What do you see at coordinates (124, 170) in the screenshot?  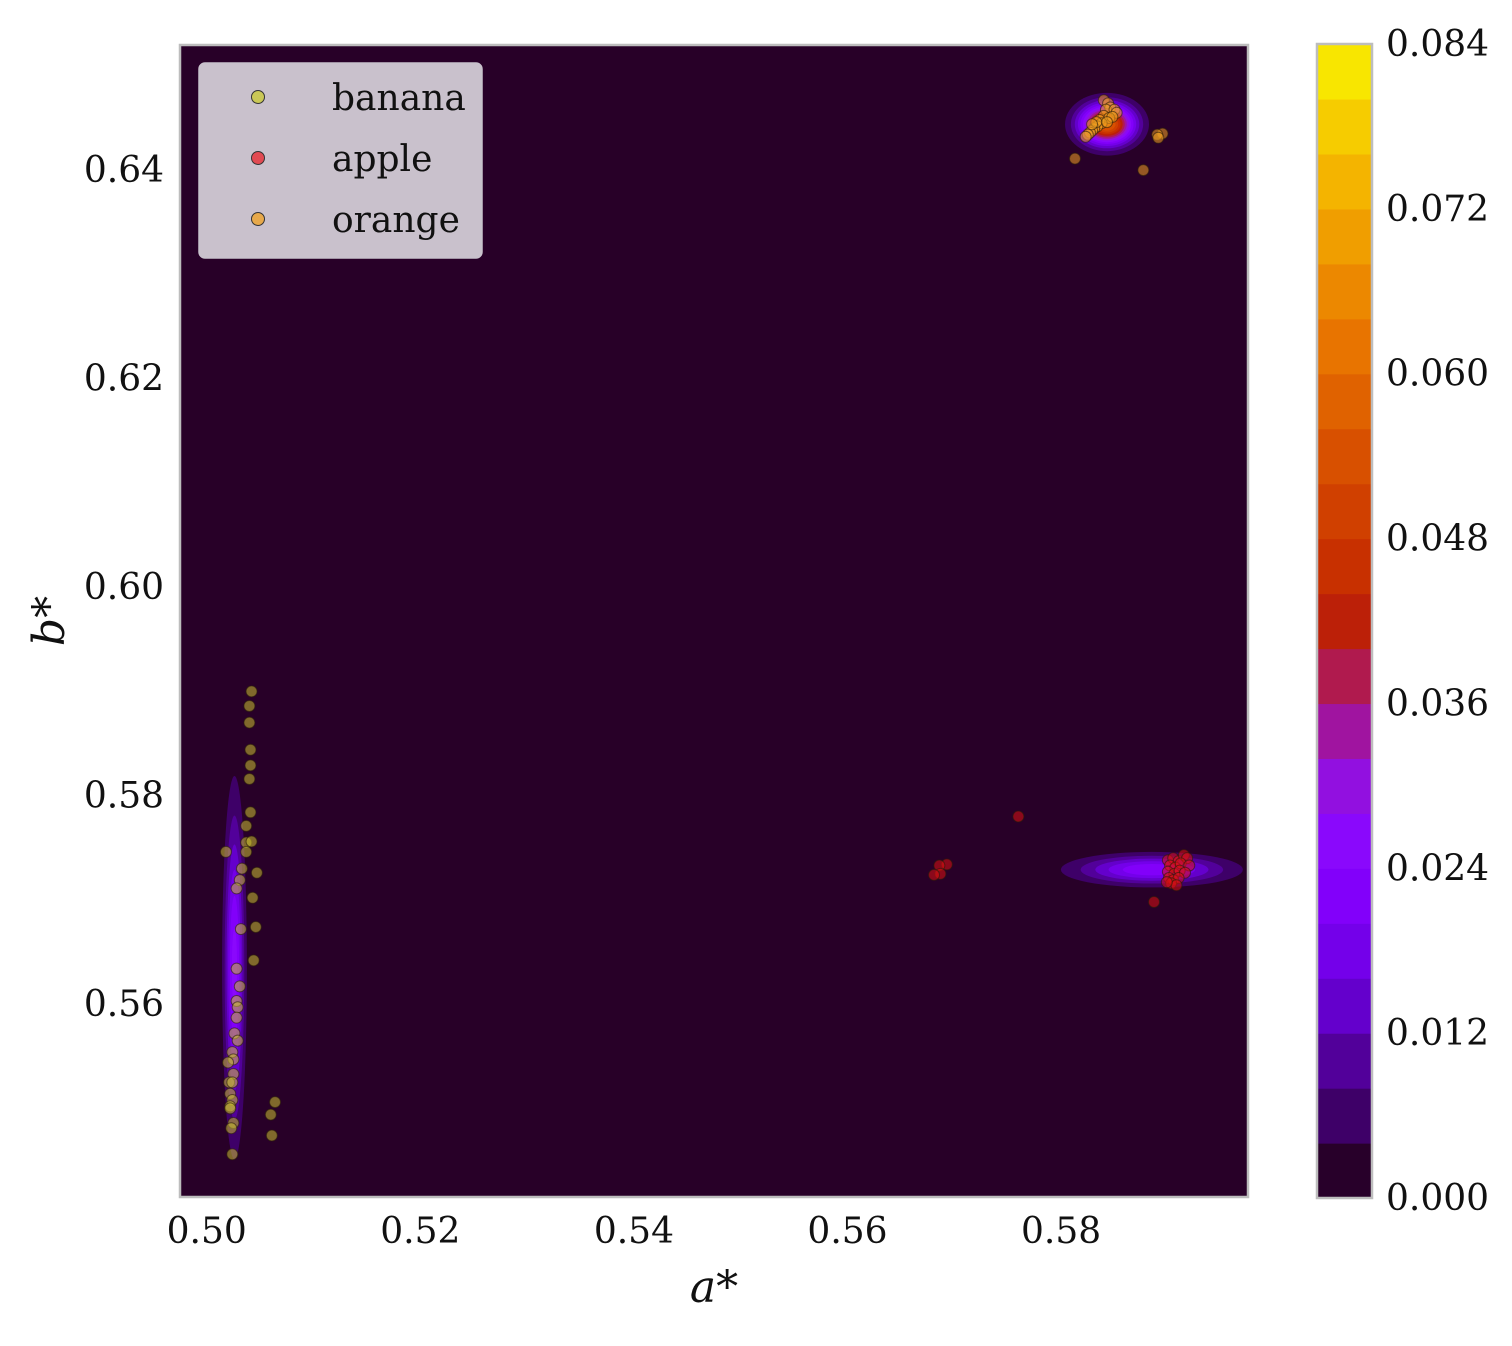 I see `y-tick-label: 0.64` at bounding box center [124, 170].